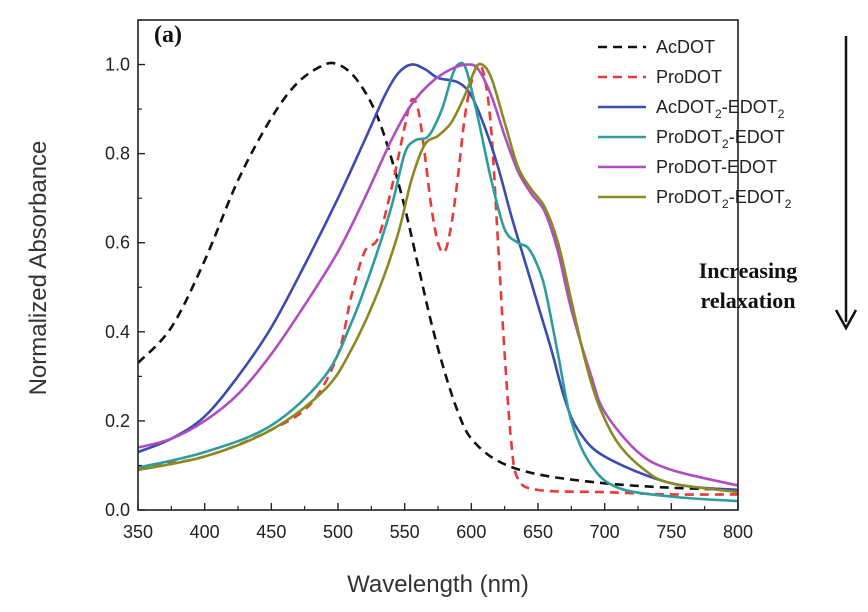  I want to click on y-tick-label: 0.6, so click(117, 243).